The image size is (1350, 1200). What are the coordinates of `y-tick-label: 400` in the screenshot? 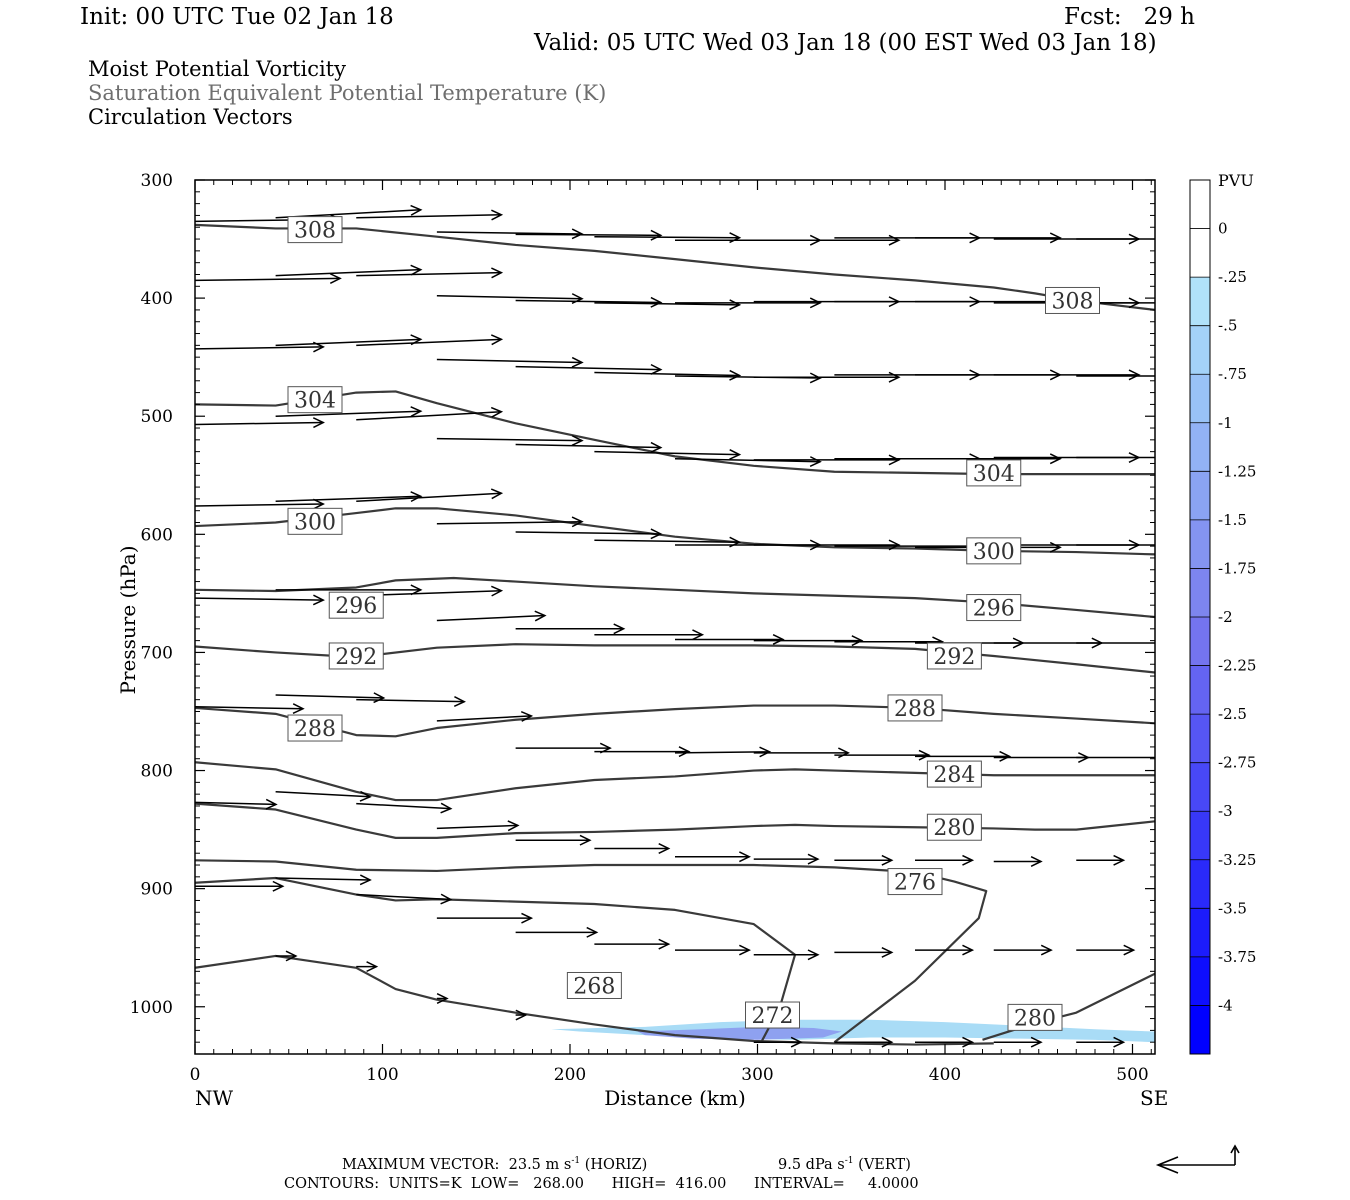 It's located at (157, 299).